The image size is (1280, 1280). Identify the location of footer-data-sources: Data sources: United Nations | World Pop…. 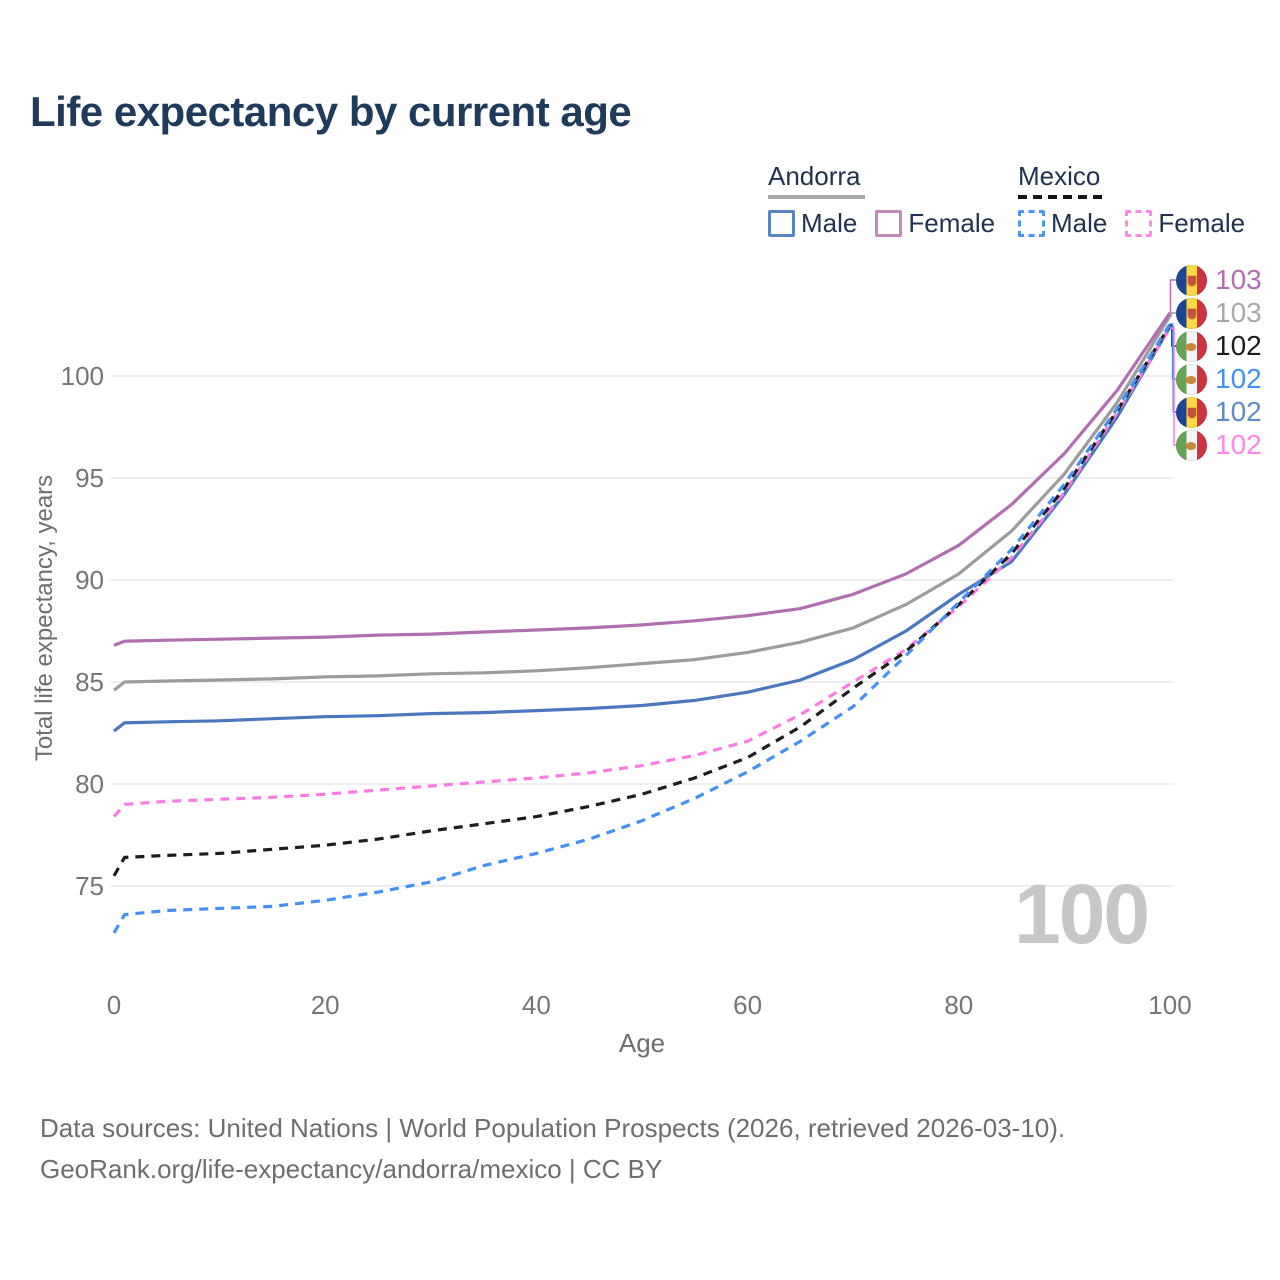
(553, 1128).